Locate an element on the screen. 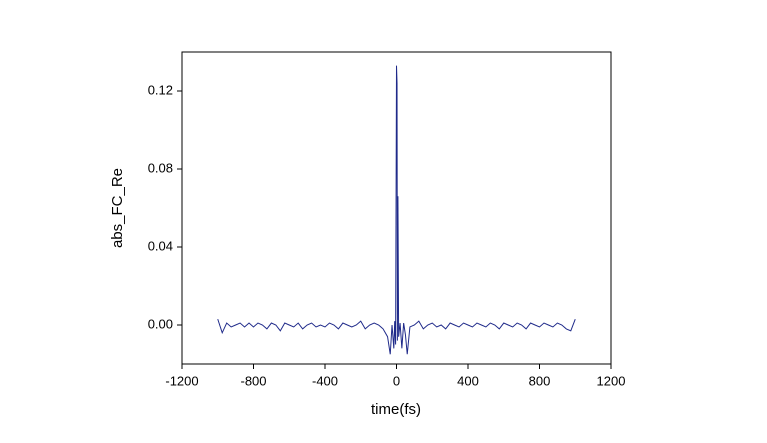  x-tick-label: 0 is located at coordinates (396, 380).